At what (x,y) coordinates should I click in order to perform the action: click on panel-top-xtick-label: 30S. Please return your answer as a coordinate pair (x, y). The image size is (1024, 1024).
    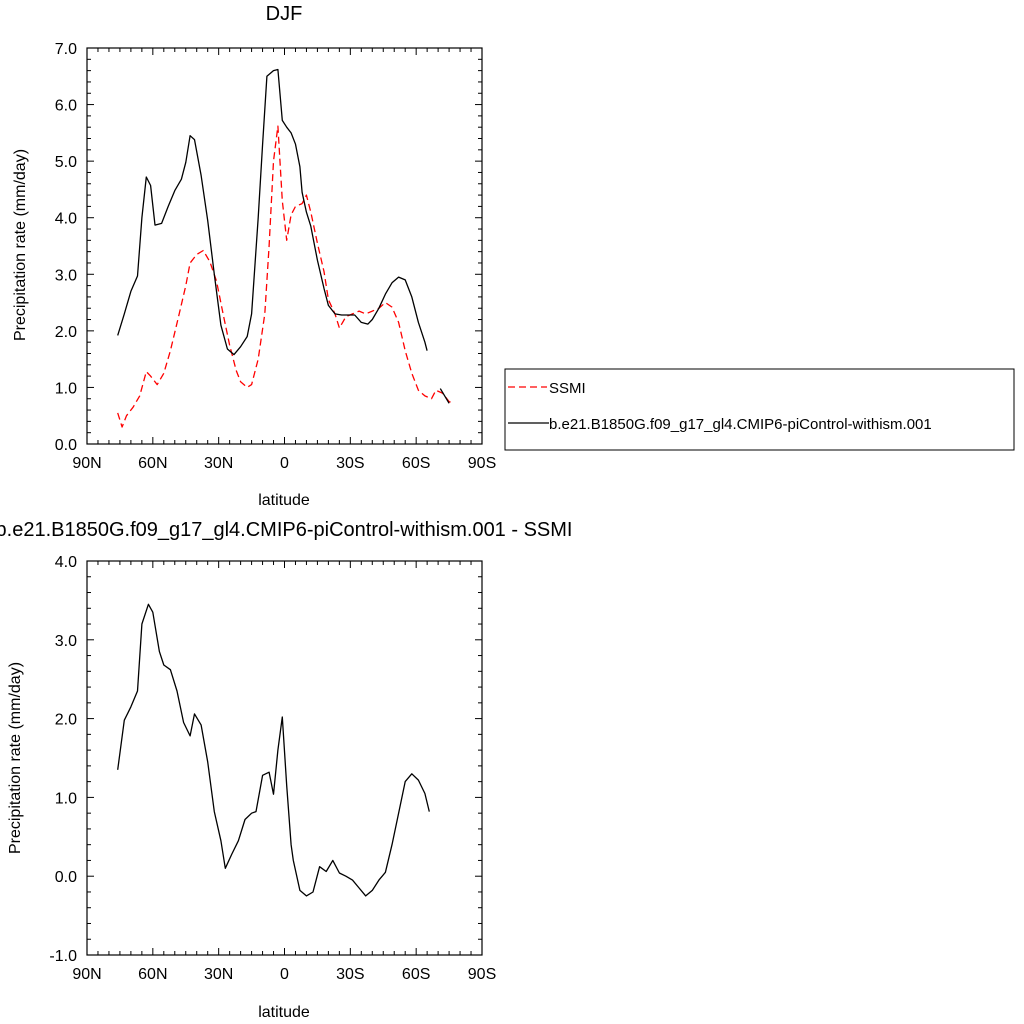
    Looking at the image, I should click on (350, 463).